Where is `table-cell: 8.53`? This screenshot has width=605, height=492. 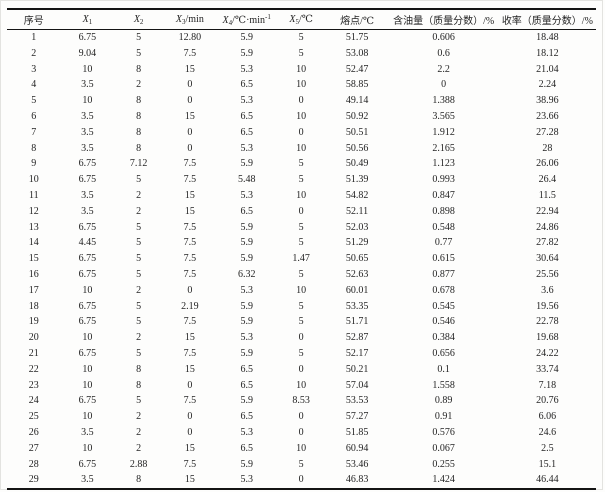
table-cell: 8.53 is located at coordinates (301, 401).